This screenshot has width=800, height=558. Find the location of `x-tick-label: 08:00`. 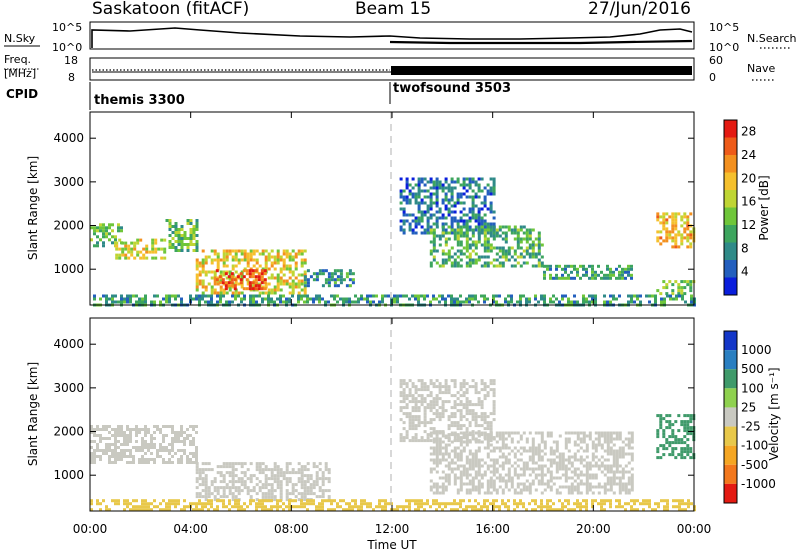

x-tick-label: 08:00 is located at coordinates (291, 529).